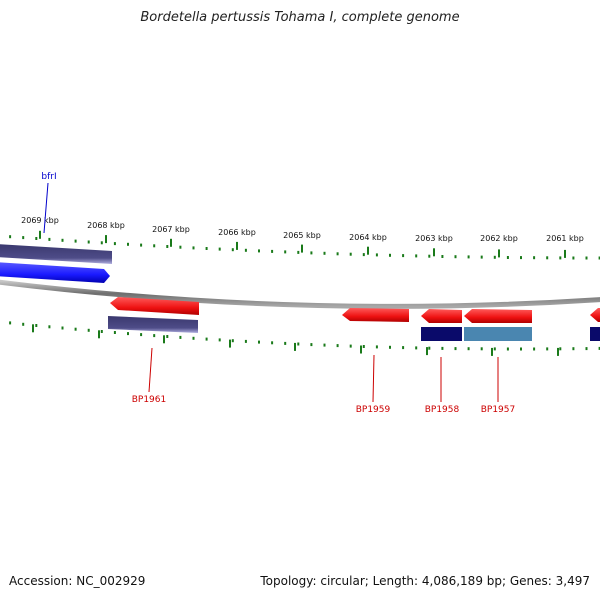 The image size is (600, 600). I want to click on gene-label-bfrI: bfrI, so click(48, 177).